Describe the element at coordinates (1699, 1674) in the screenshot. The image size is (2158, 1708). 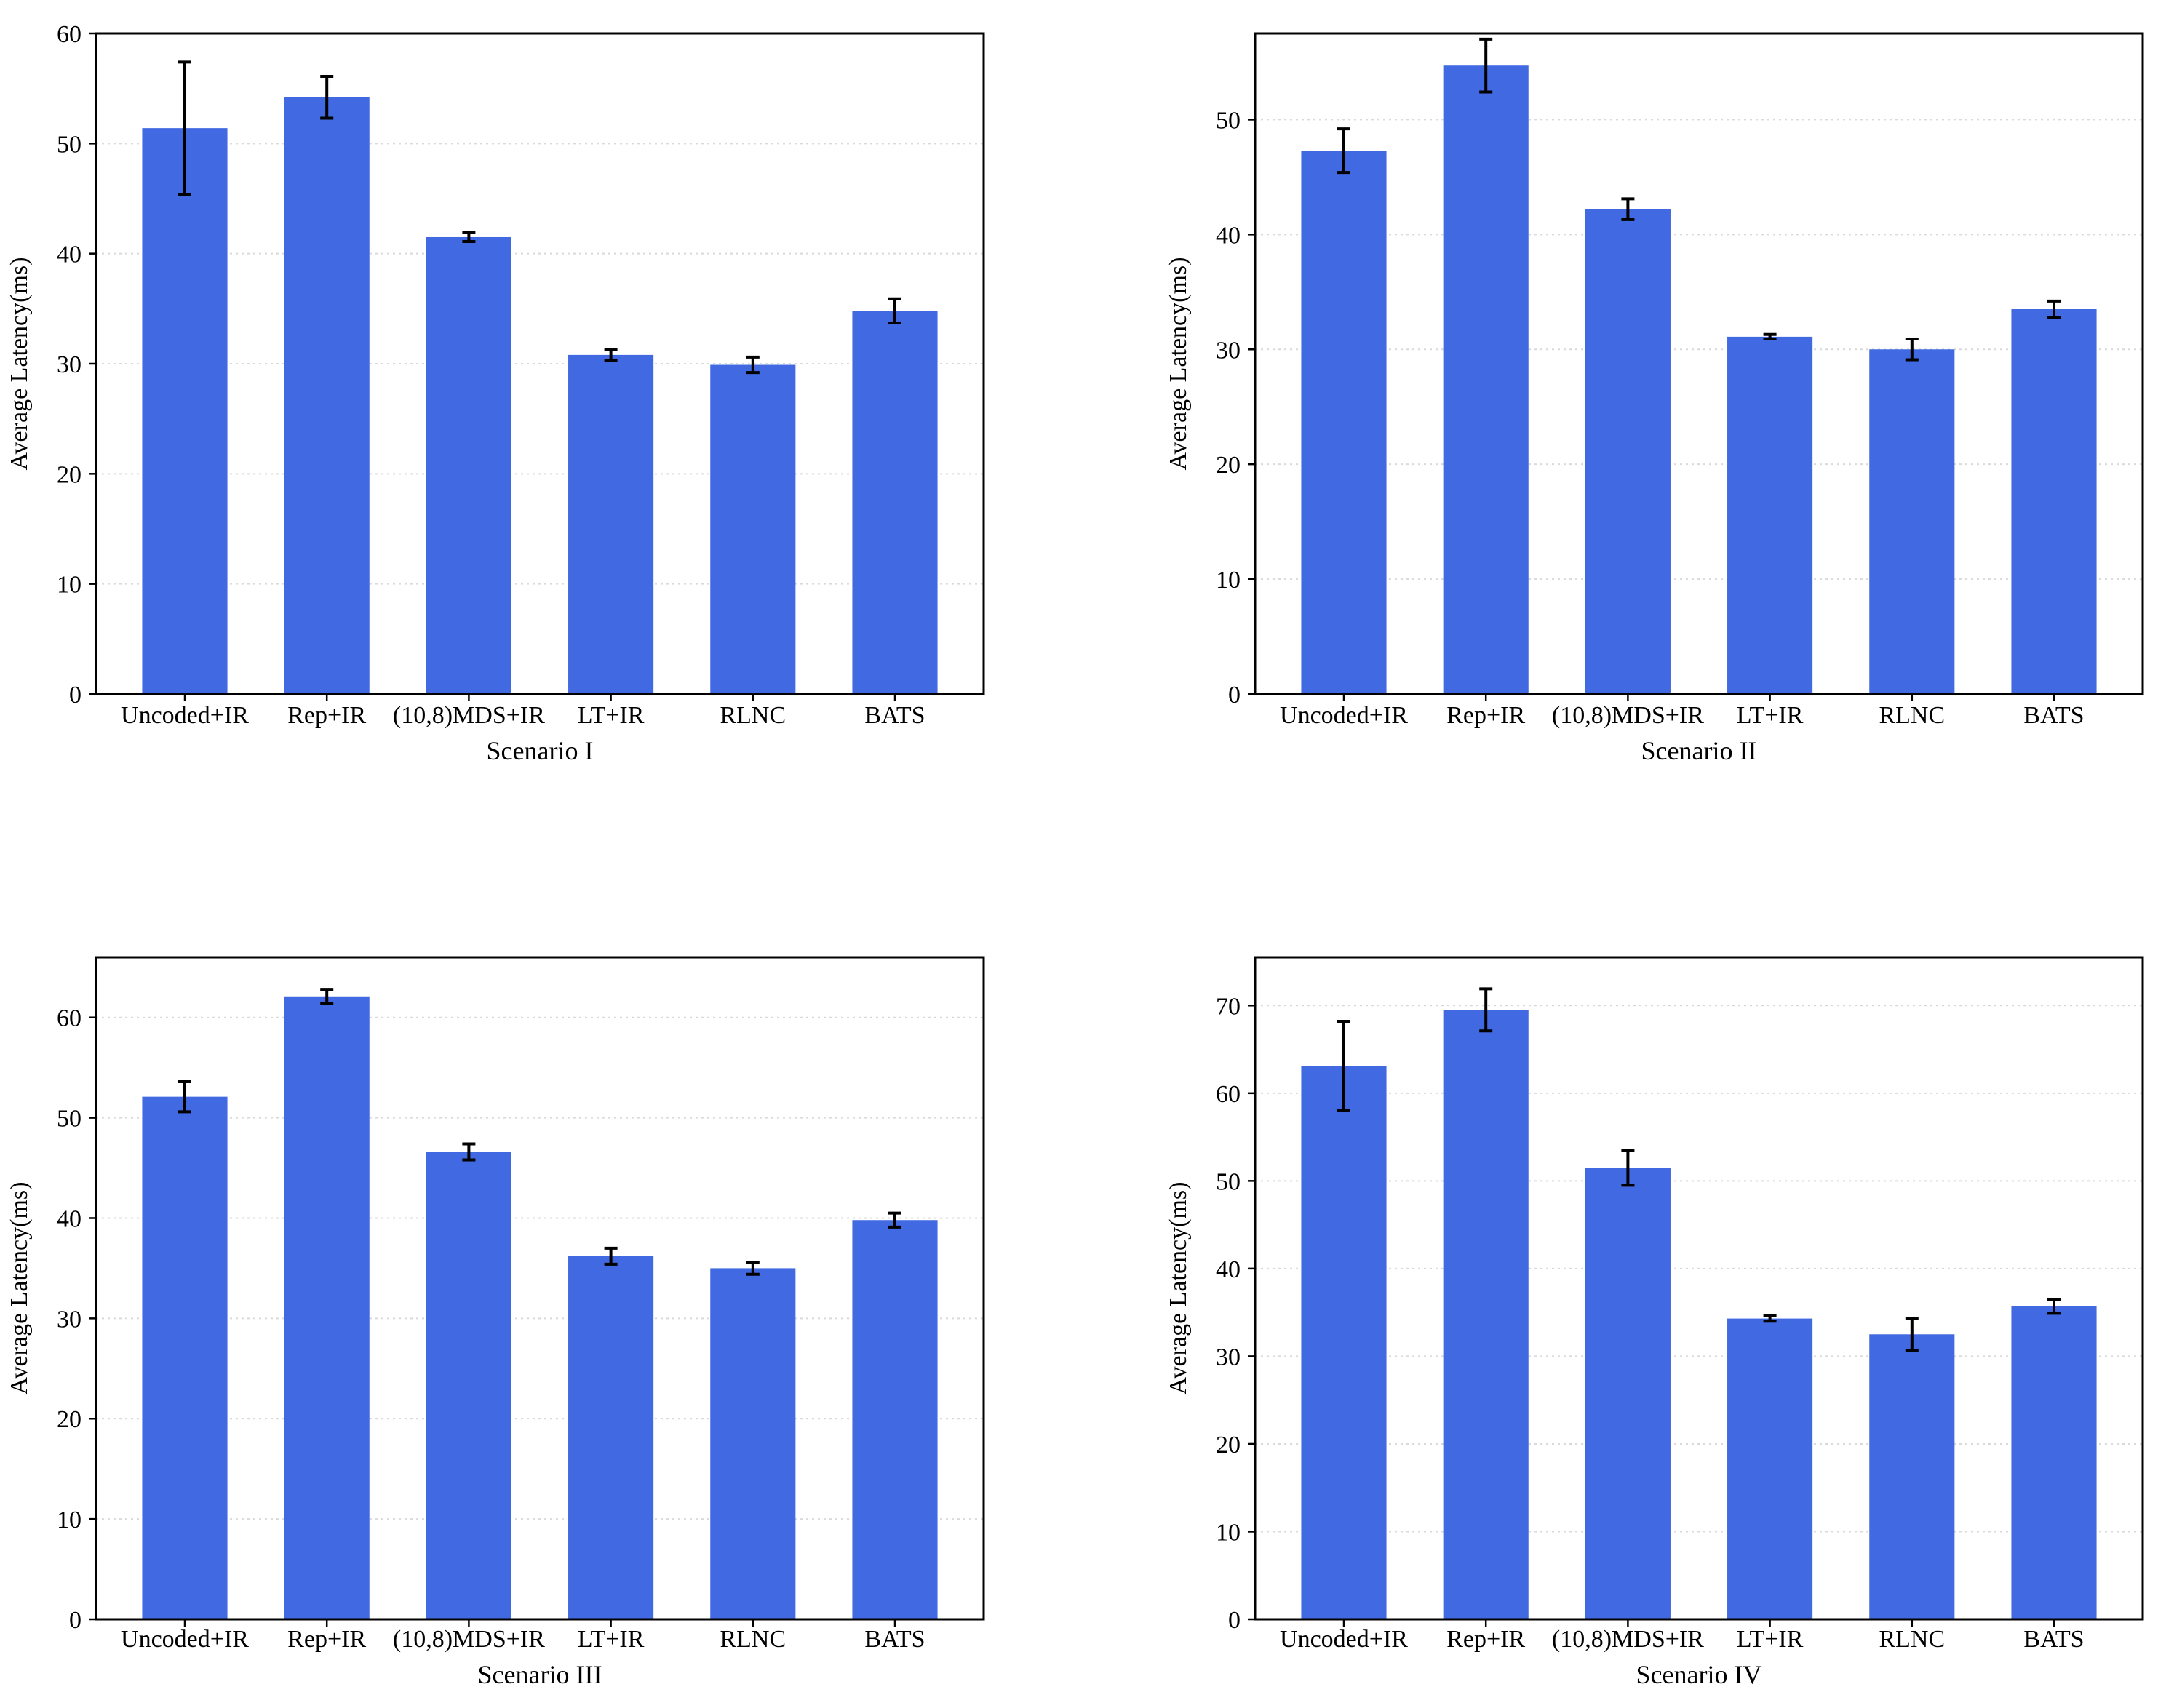
I see `x-axis-label: Scenario IV` at that location.